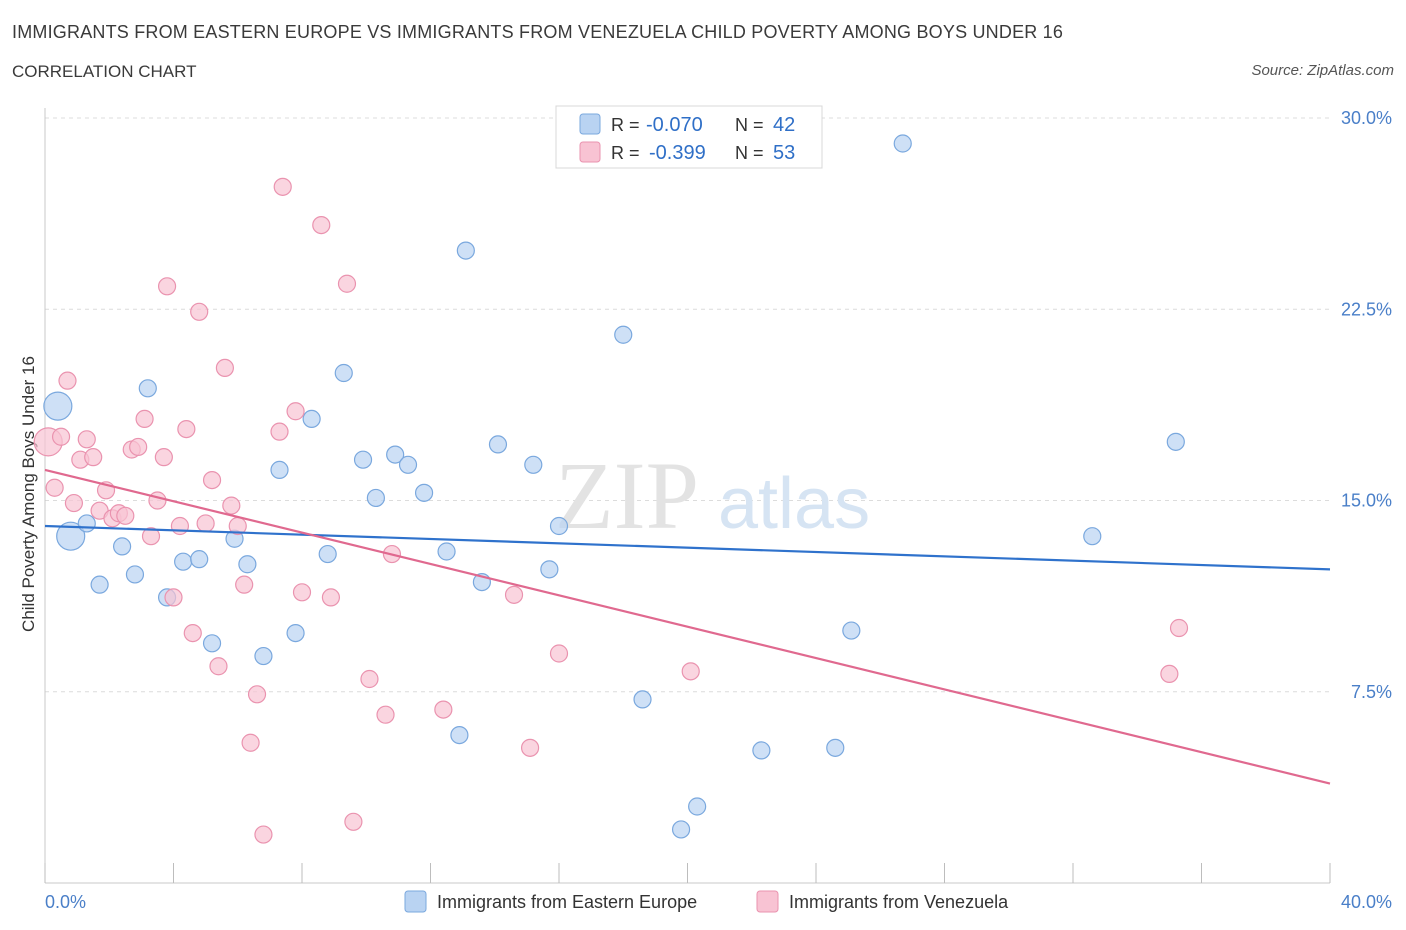 This screenshot has width=1406, height=930. Describe the element at coordinates (1371, 692) in the screenshot. I see `y-tick-label-0: 7.5%` at that location.